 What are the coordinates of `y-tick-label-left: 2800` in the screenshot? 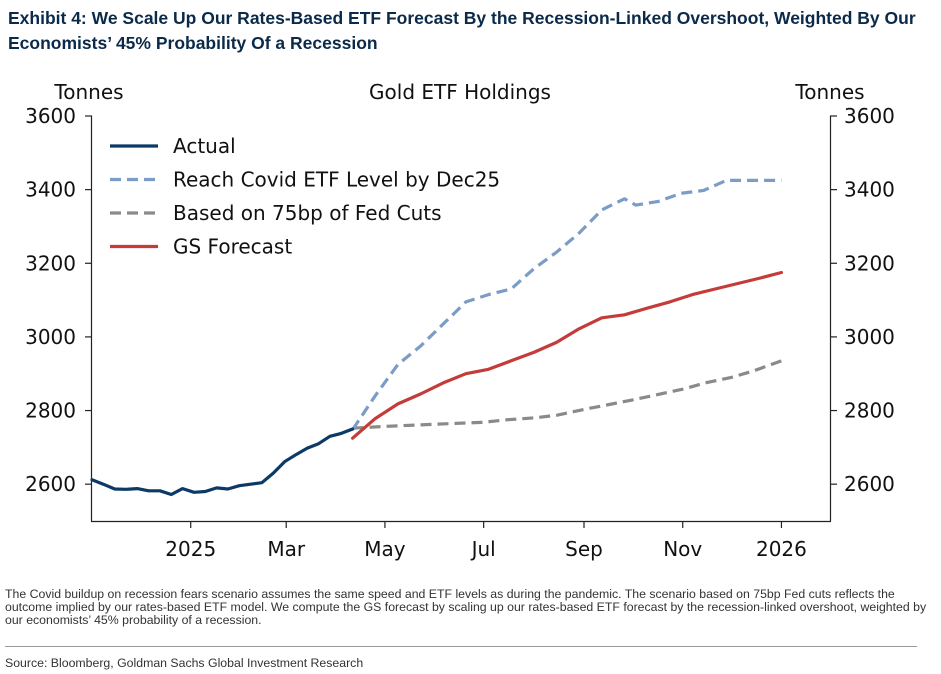 It's located at (50, 411).